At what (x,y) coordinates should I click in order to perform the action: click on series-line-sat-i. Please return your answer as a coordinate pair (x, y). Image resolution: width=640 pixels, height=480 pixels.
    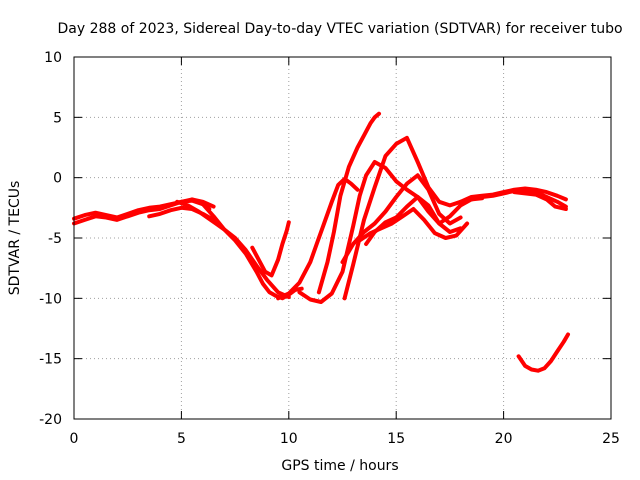
    Looking at the image, I should click on (391, 232).